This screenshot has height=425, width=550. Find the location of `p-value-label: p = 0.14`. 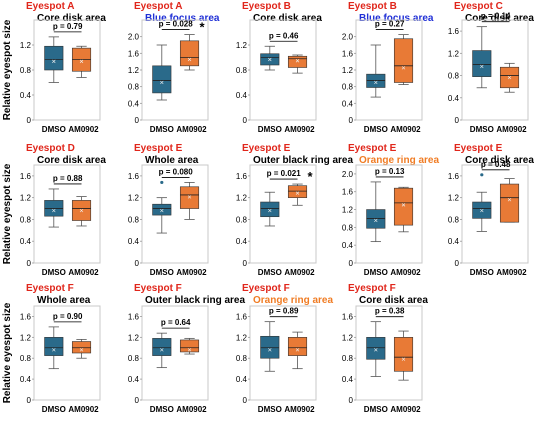

p-value-label: p = 0.14 is located at coordinates (496, 16).